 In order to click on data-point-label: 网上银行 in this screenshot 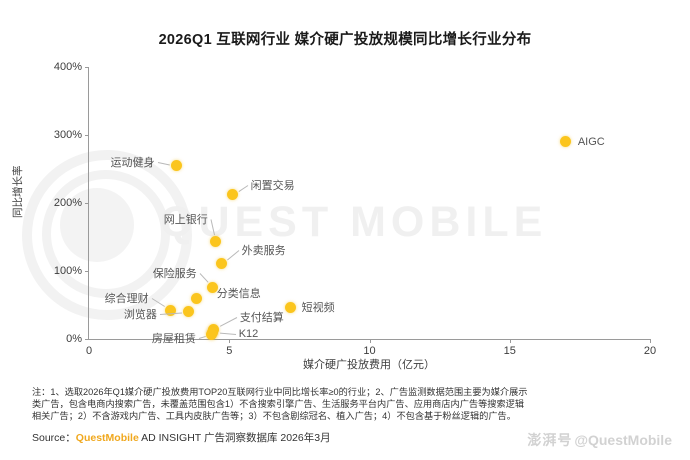, I will do `click(185, 220)`.